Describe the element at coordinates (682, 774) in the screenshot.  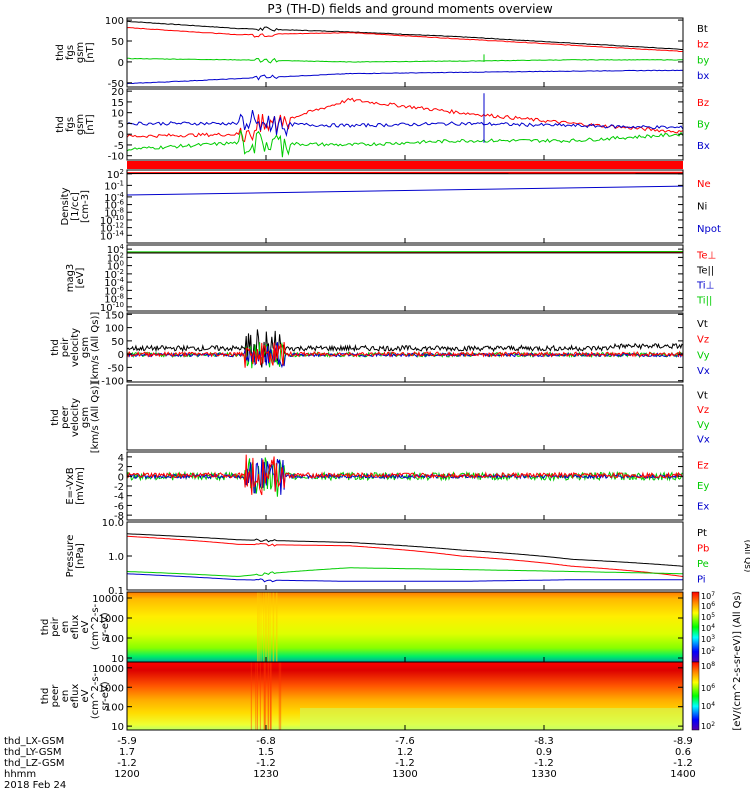
I see `xaxis-value: 1400` at that location.